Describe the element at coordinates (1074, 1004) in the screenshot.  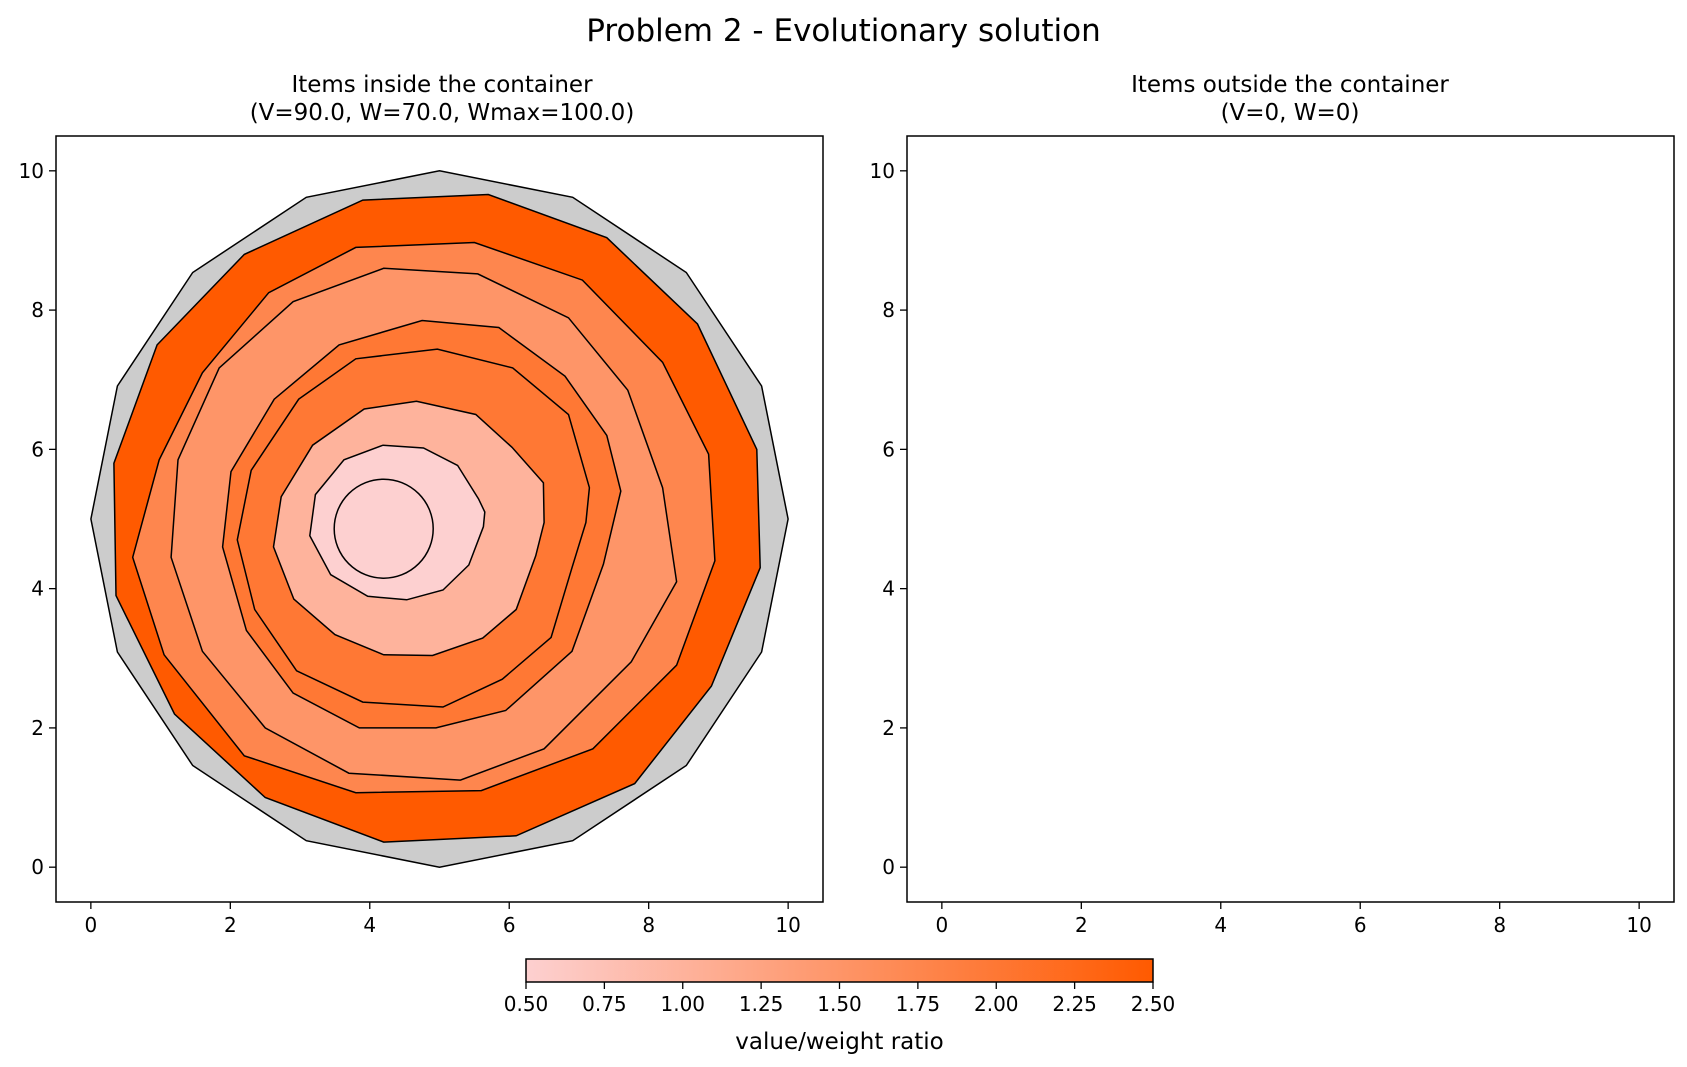
I see `colorbar-tick-label: 2.25` at that location.